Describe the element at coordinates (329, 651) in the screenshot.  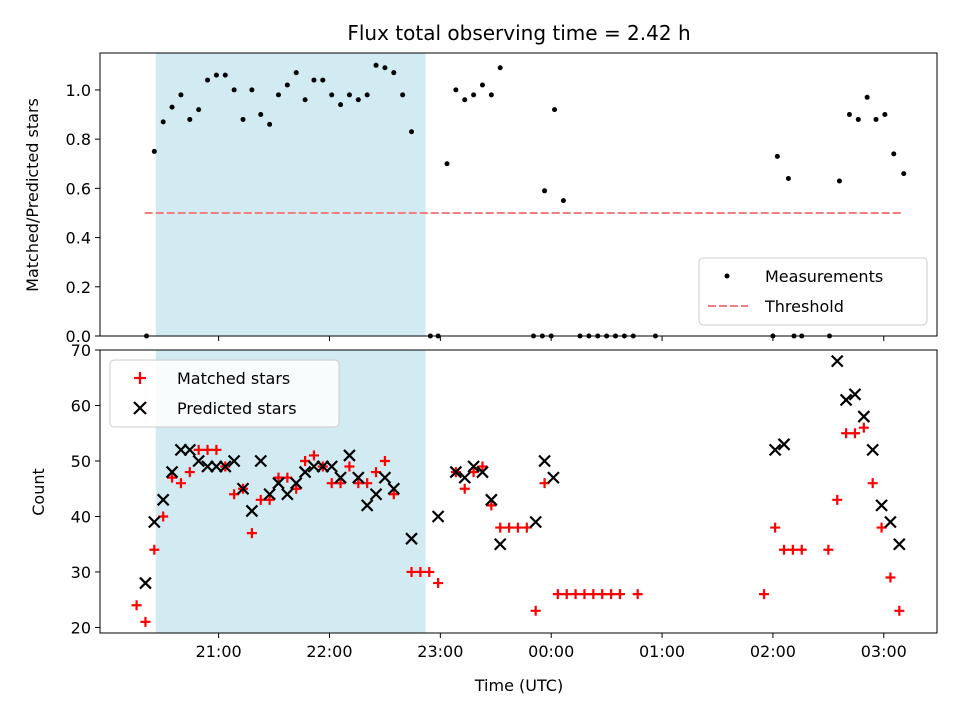
I see `x-tick-label: 22:00` at that location.